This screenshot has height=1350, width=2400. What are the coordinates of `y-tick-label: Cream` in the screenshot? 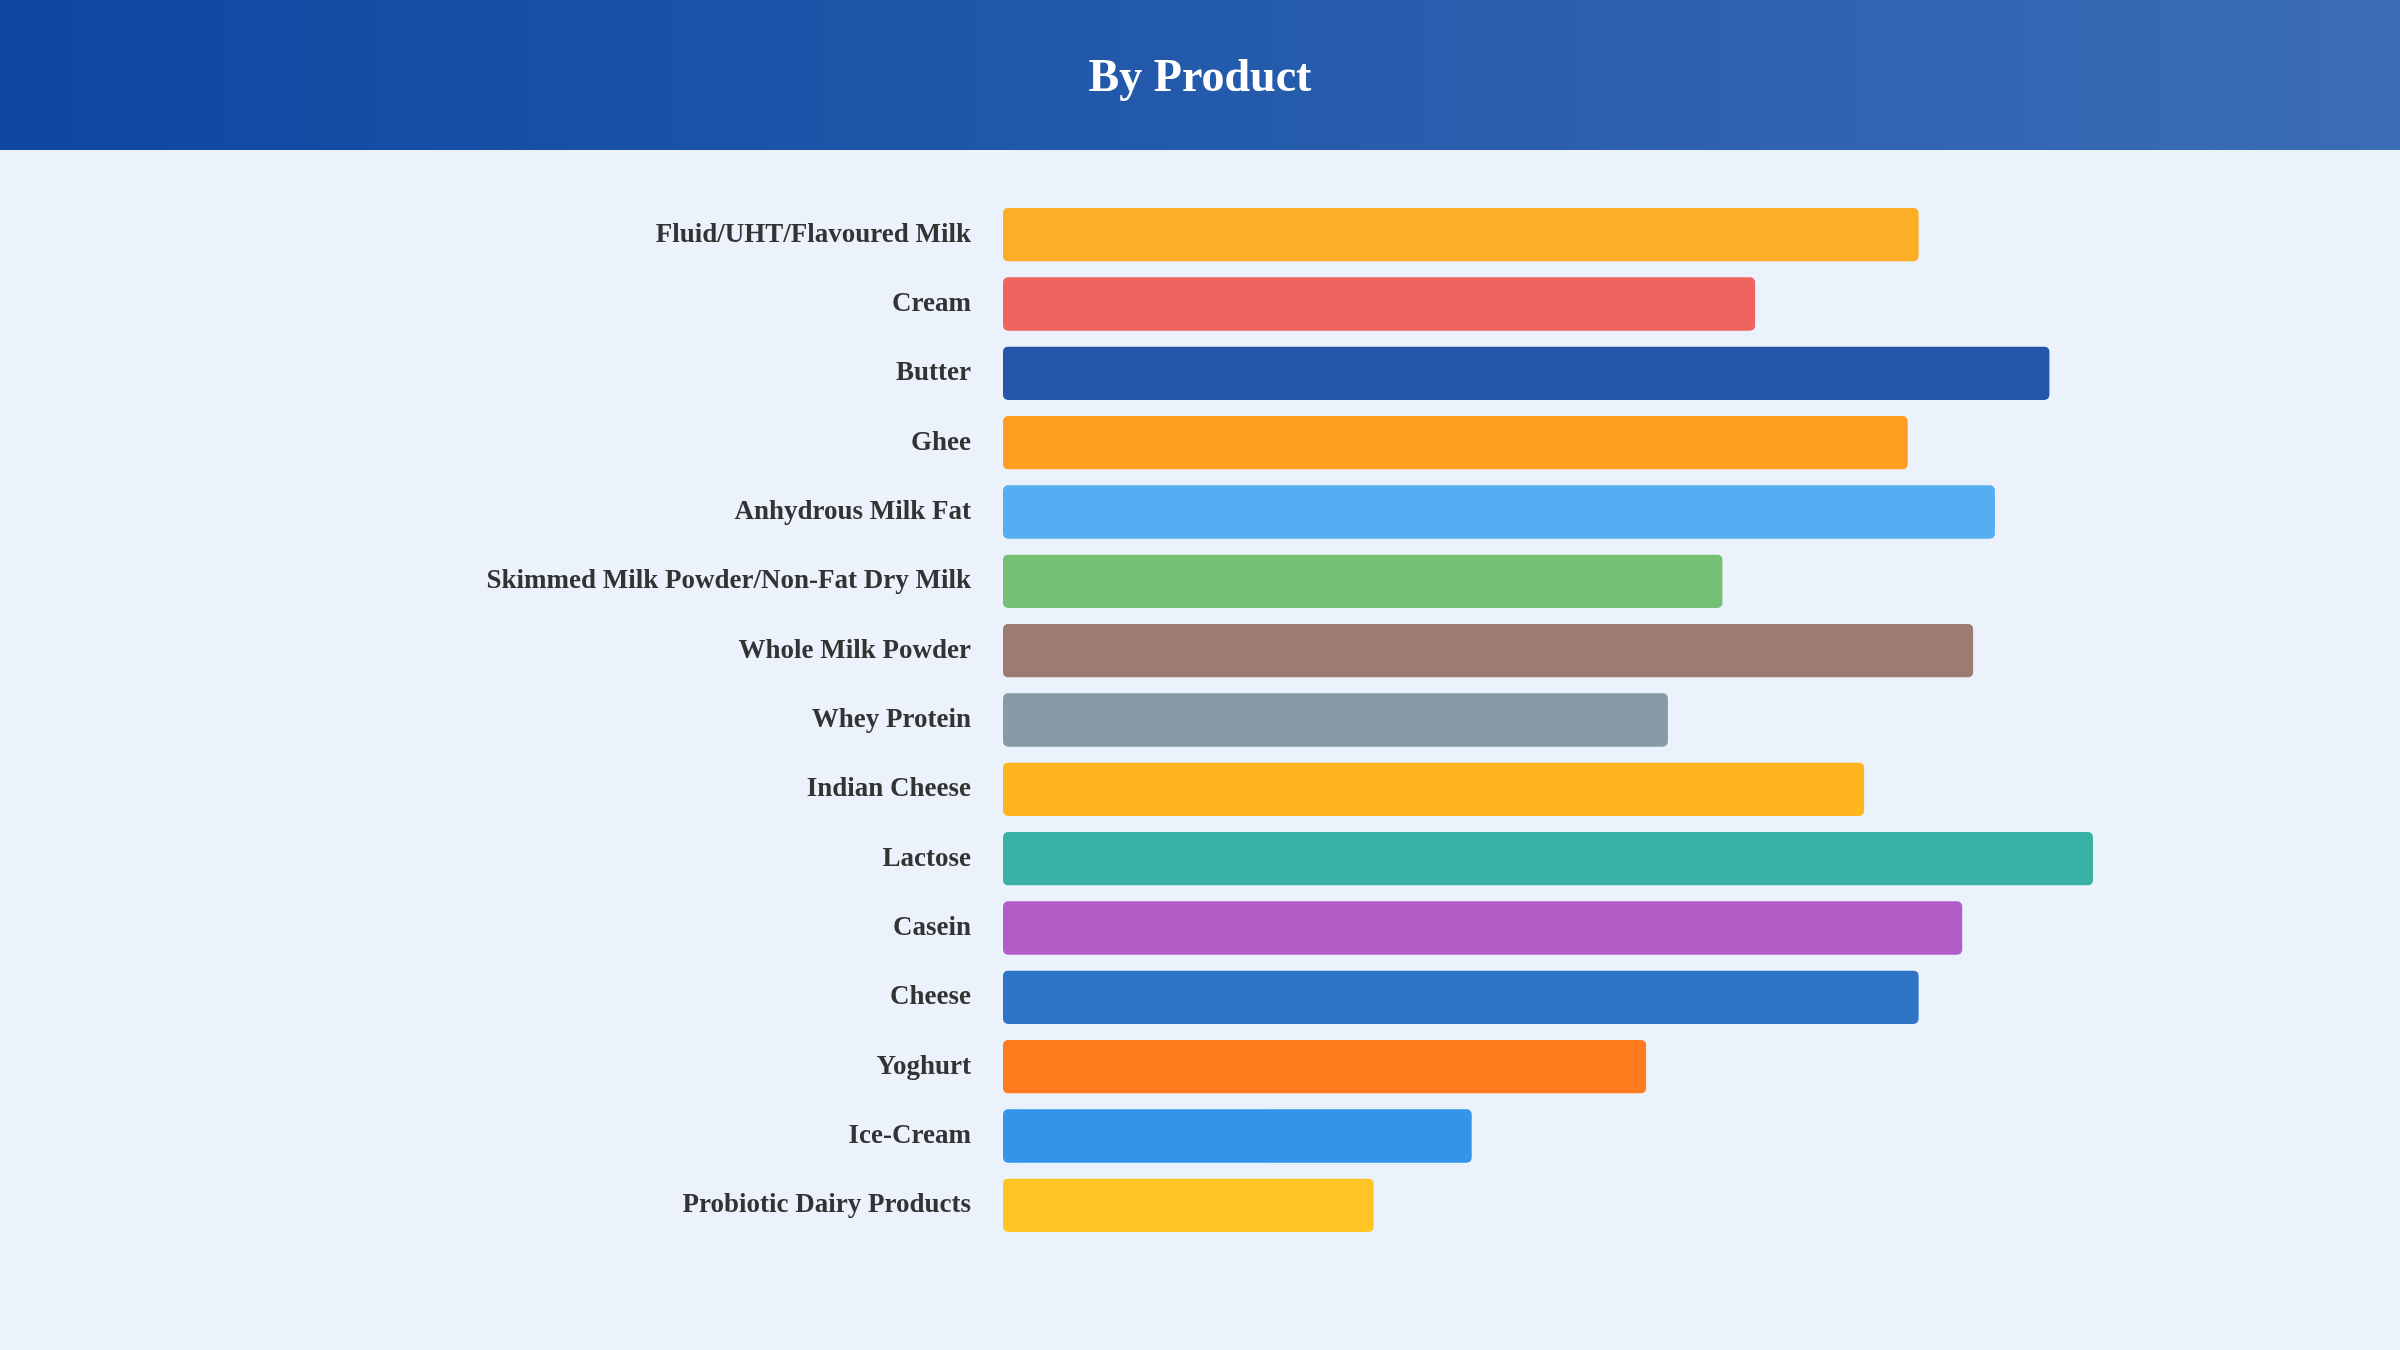 It's located at (932, 301).